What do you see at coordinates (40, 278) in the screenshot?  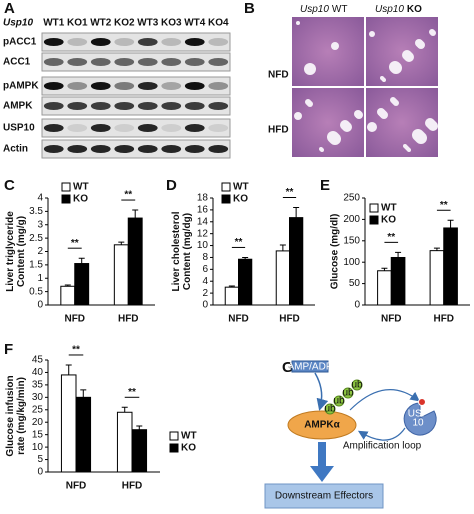 I see `y-tick-label: 1` at bounding box center [40, 278].